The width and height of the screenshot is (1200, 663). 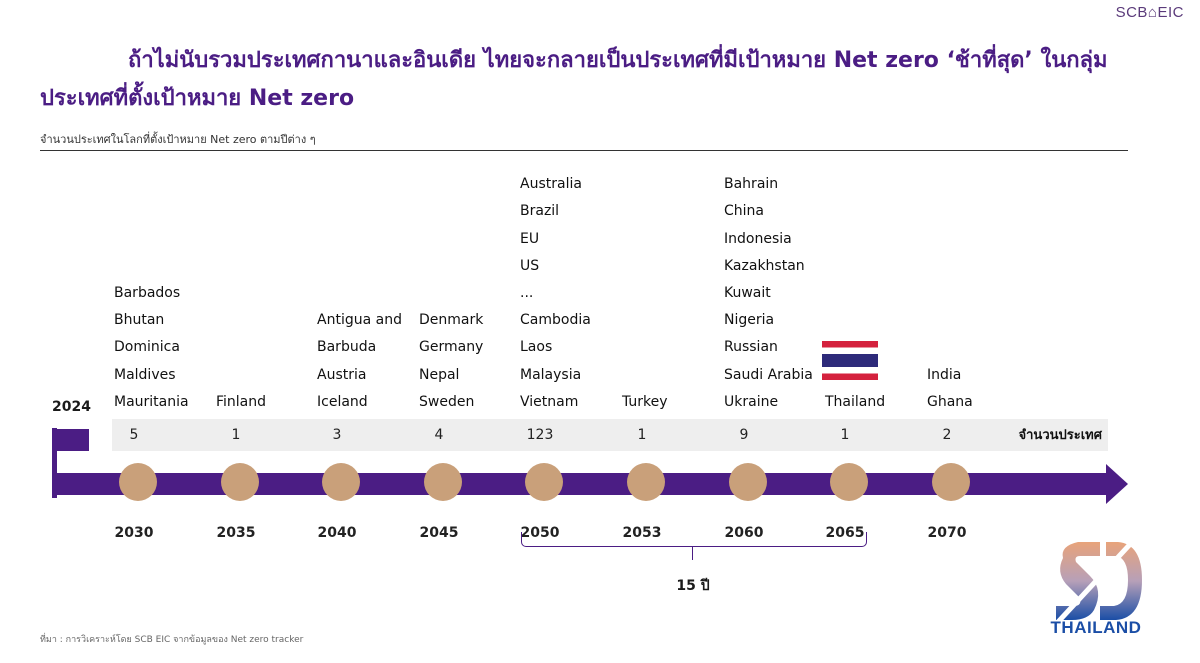 I want to click on country-label: Bhutan, so click(x=139, y=320).